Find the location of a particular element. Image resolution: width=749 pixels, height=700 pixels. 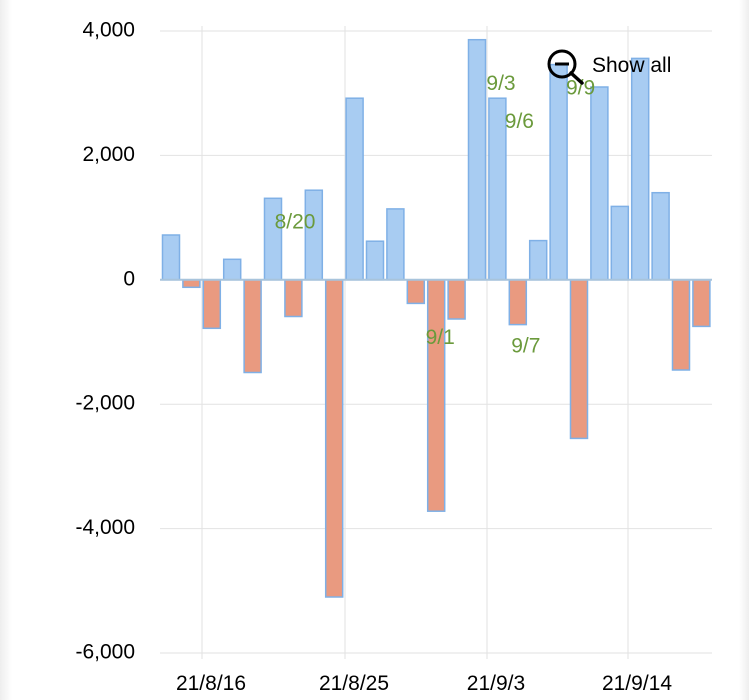

right-edge-shadow is located at coordinates (744, 350).